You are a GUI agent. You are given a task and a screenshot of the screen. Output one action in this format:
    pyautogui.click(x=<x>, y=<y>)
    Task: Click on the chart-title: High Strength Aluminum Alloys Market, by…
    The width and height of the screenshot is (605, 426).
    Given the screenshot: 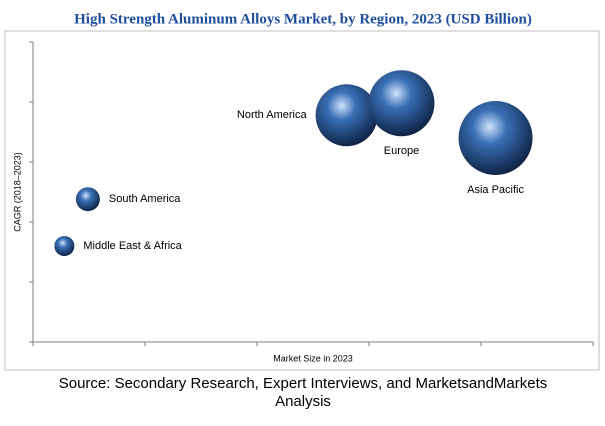 What is the action you would take?
    pyautogui.click(x=303, y=19)
    